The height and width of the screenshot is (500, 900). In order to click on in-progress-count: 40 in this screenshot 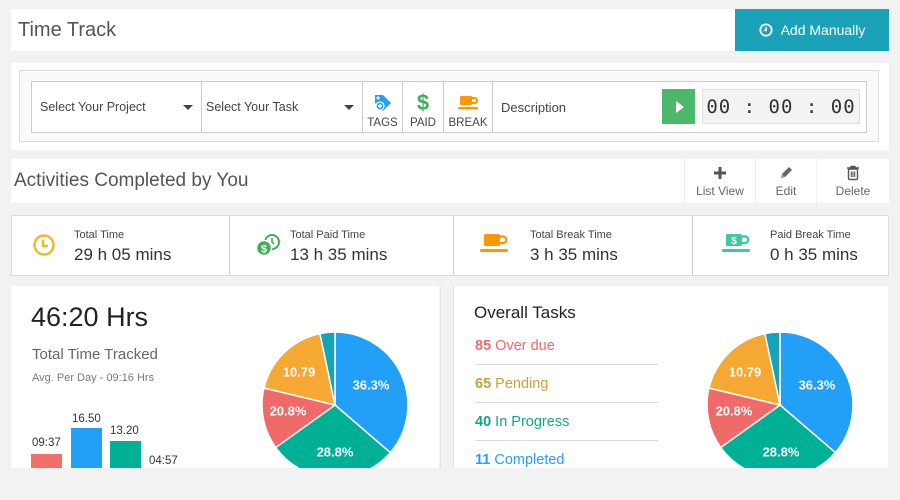, I will do `click(483, 422)`.